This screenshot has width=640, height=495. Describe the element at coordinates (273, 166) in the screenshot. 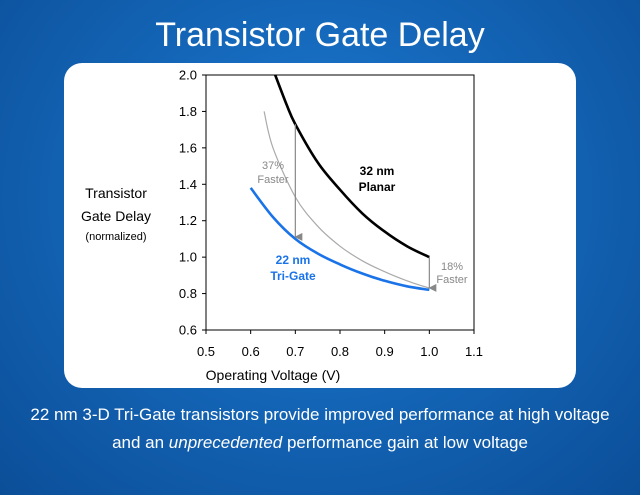

I see `annotation-37-line1: 37%` at that location.